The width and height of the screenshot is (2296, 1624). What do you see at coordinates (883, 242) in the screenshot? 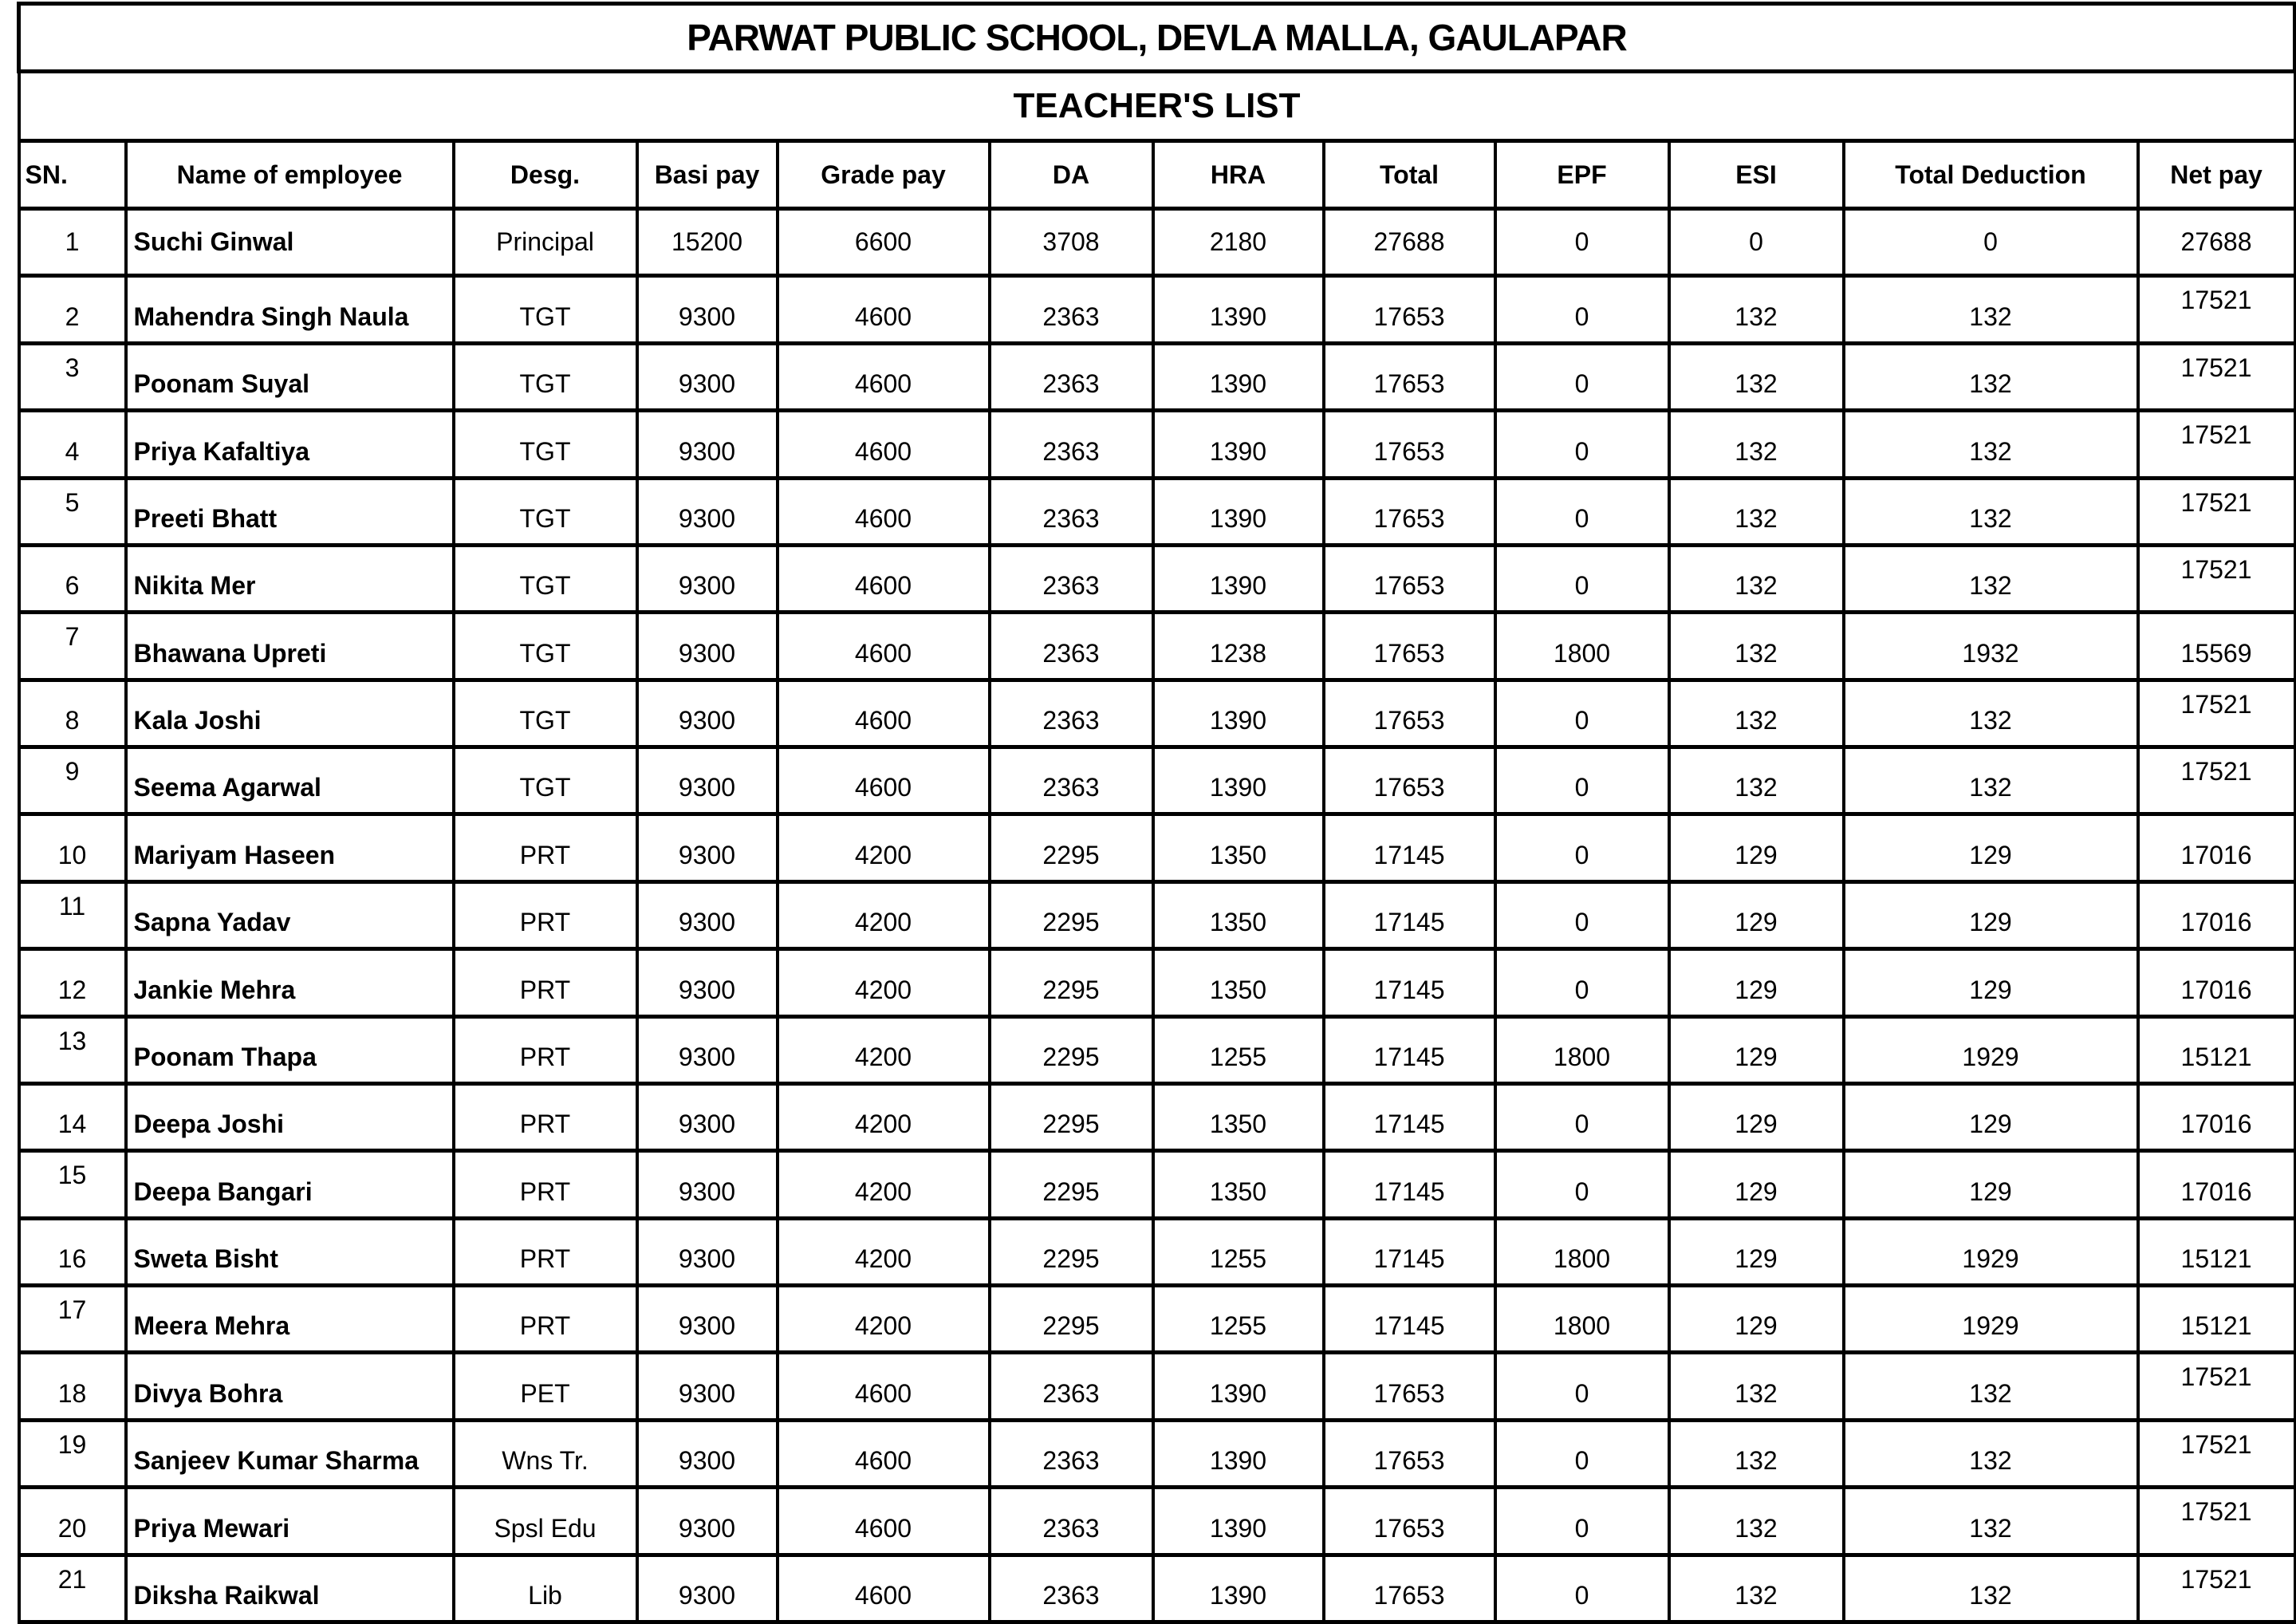
I see `cell-grade-pay: 6600` at bounding box center [883, 242].